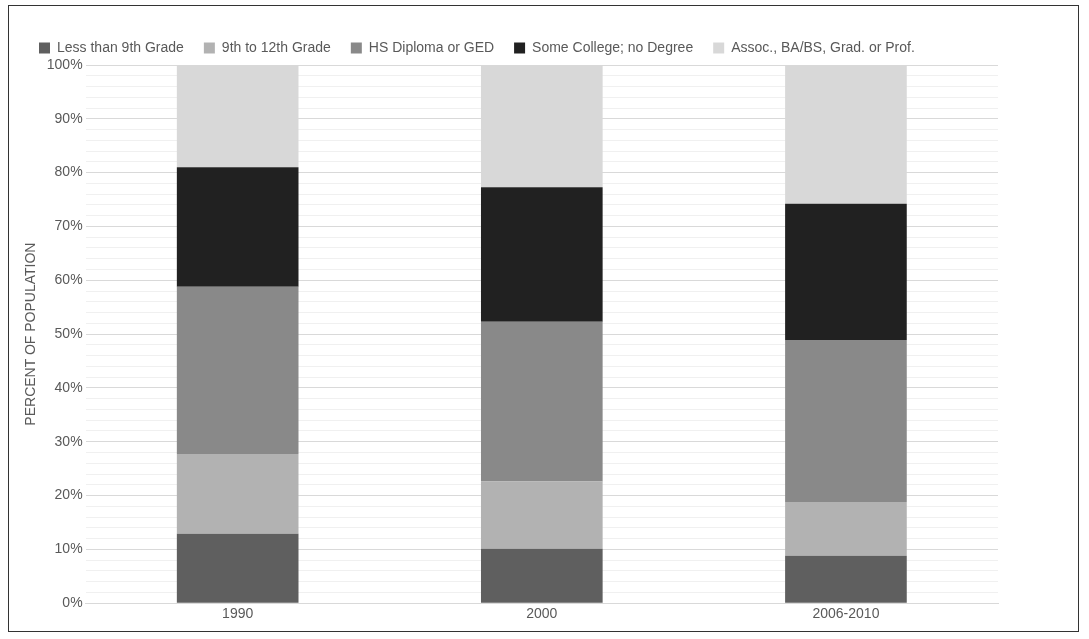 The image size is (1089, 639). I want to click on legend-label: HS Diploma or GED, so click(431, 46).